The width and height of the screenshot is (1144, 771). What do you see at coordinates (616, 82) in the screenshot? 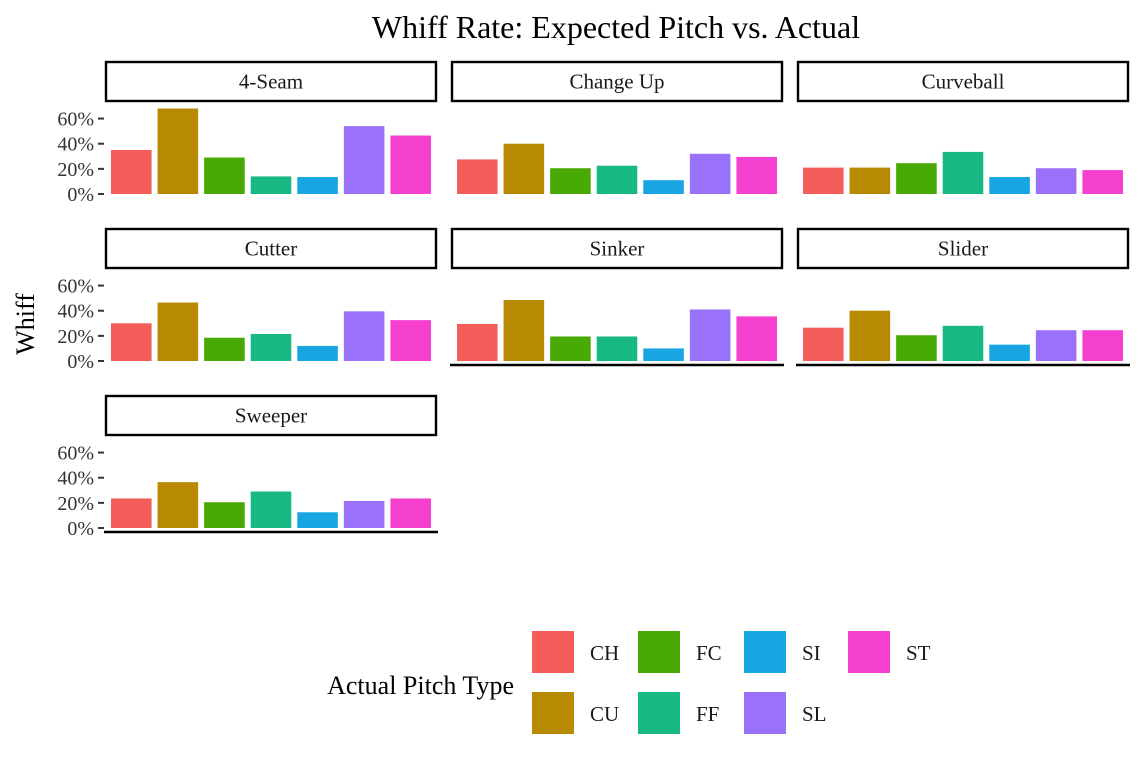
I see `facet-strip-label: Change Up` at bounding box center [616, 82].